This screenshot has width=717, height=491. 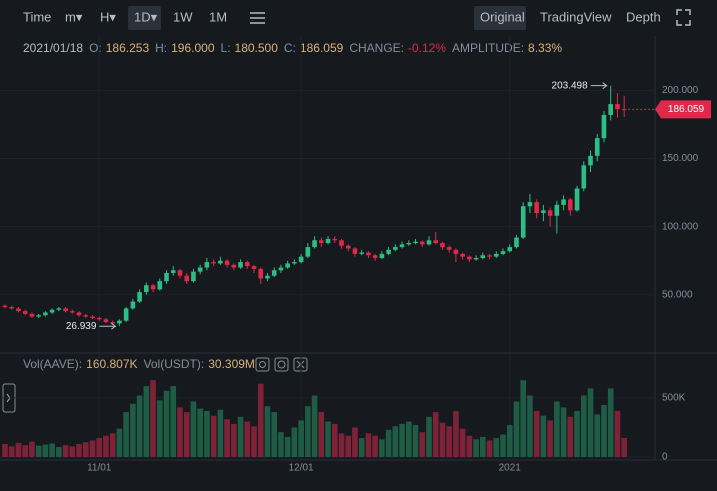 What do you see at coordinates (680, 226) in the screenshot?
I see `y-tick-label: 100.000` at bounding box center [680, 226].